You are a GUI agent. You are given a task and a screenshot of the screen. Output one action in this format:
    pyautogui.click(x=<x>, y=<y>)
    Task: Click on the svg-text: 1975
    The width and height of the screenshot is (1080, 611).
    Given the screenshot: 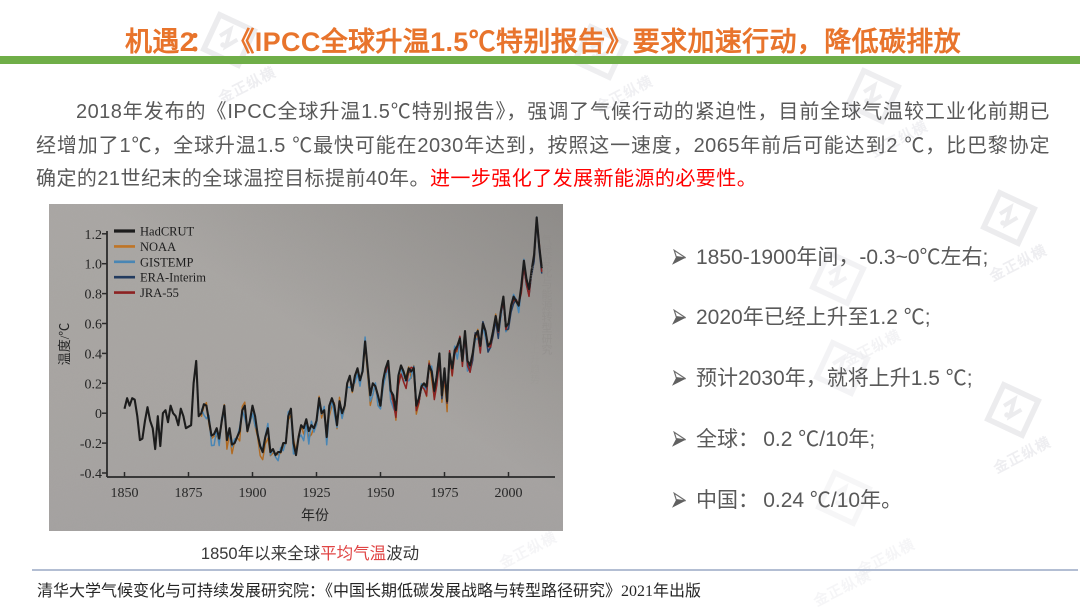 What is the action you would take?
    pyautogui.click(x=445, y=493)
    